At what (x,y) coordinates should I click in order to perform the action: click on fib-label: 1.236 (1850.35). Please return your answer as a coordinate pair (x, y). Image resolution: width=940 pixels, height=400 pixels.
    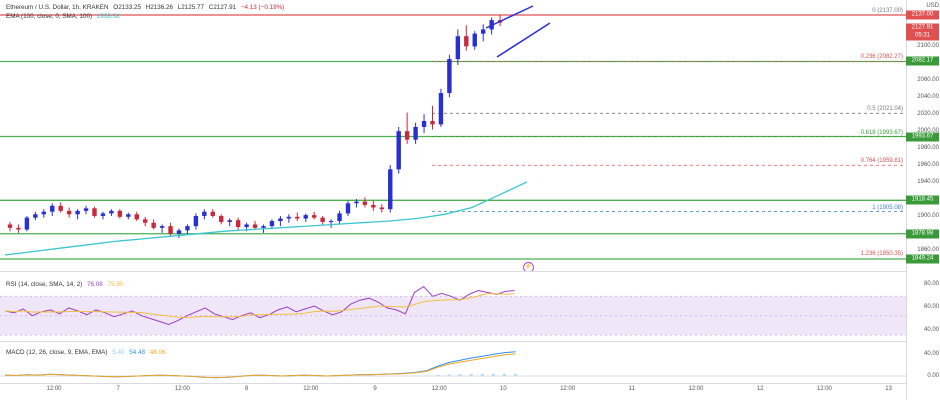
    Looking at the image, I should click on (881, 254).